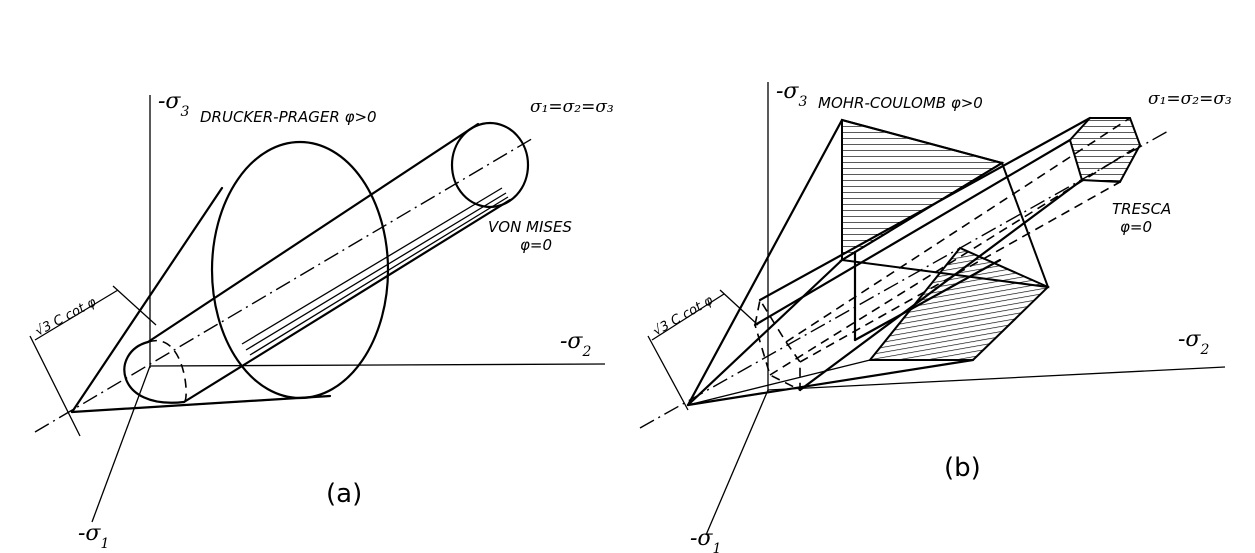 This screenshot has width=1255, height=553. I want to click on hydro-axis-label-a: σ₁=σ₂=σ₃, so click(572, 107).